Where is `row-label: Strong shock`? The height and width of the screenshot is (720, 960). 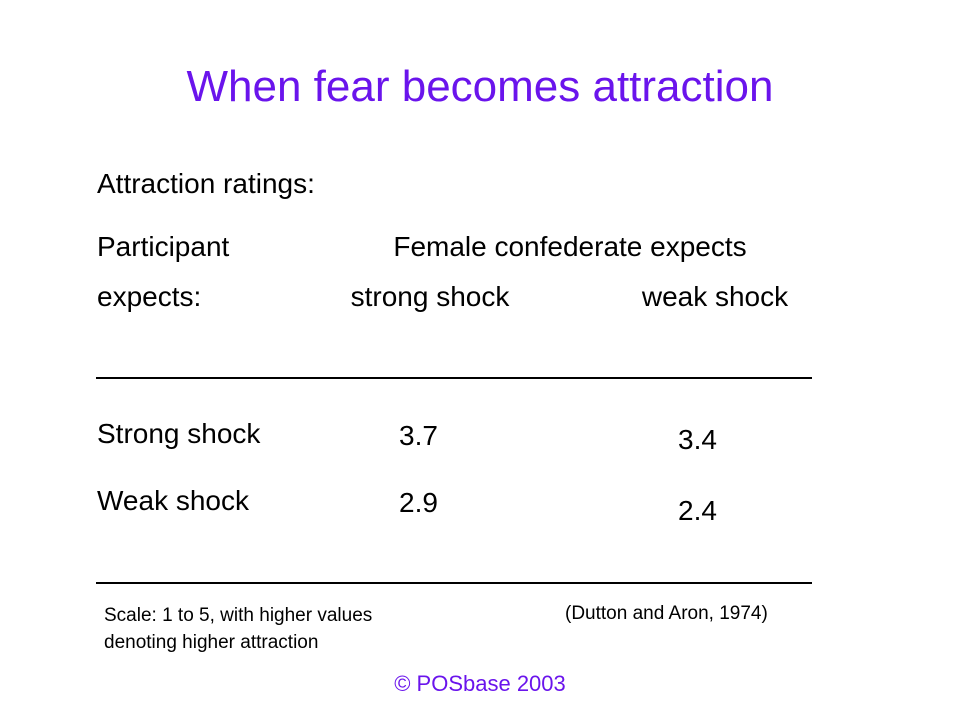
row-label: Strong shock is located at coordinates (179, 433).